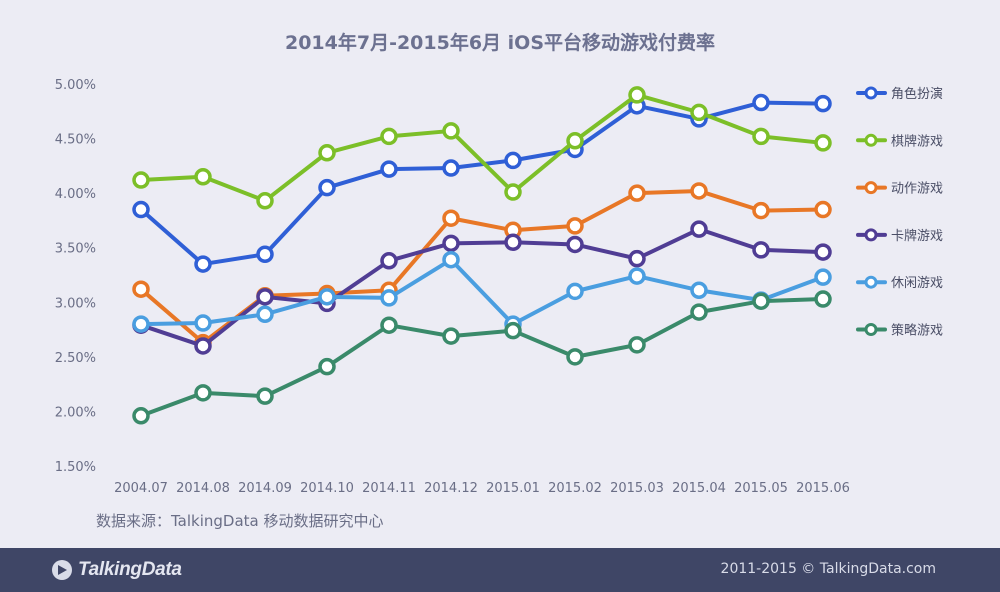  I want to click on copyright-text: 2011-2015 © TalkingData.com, so click(828, 569).